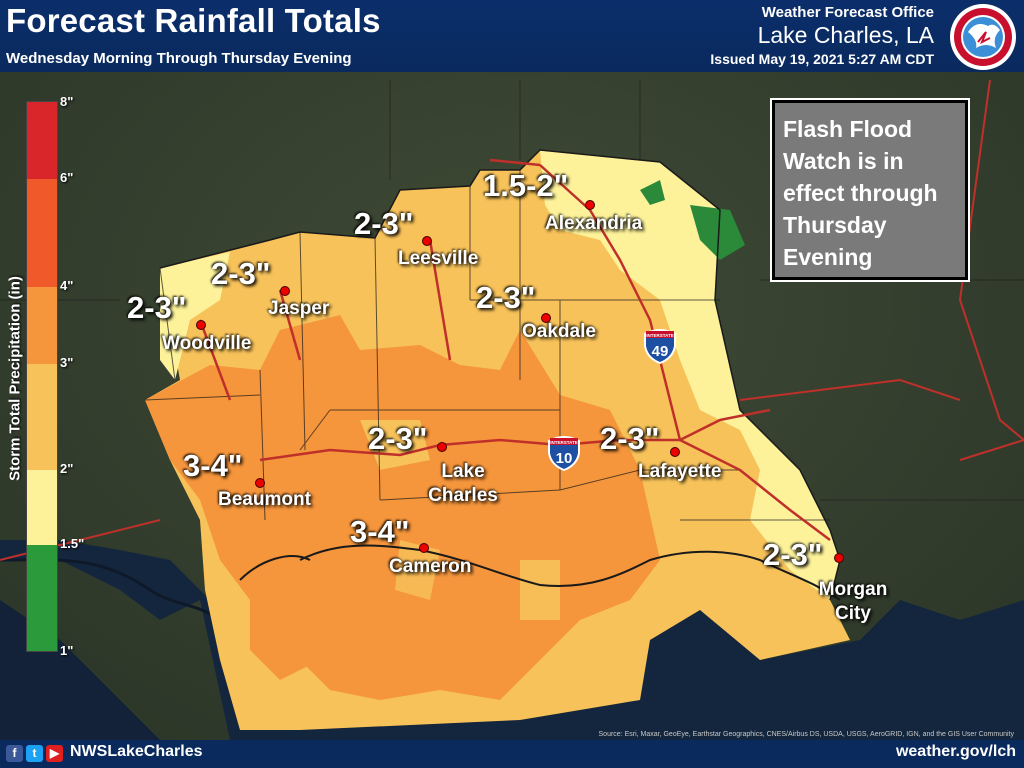 This screenshot has width=1024, height=768. I want to click on legend-title: Storm Total Precipitation (in), so click(15, 378).